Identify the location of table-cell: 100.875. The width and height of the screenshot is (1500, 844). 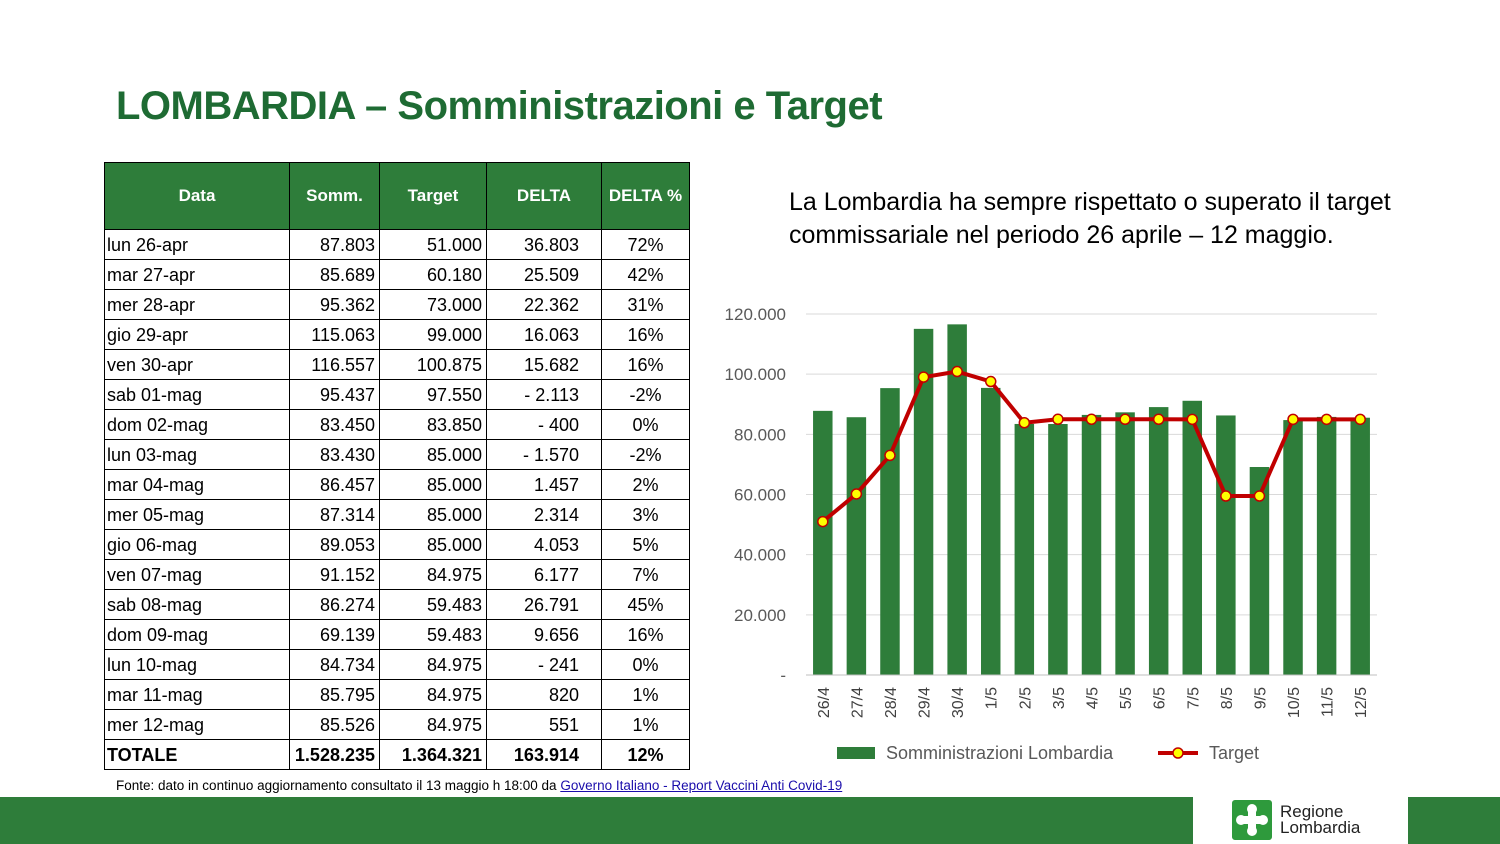
(433, 364).